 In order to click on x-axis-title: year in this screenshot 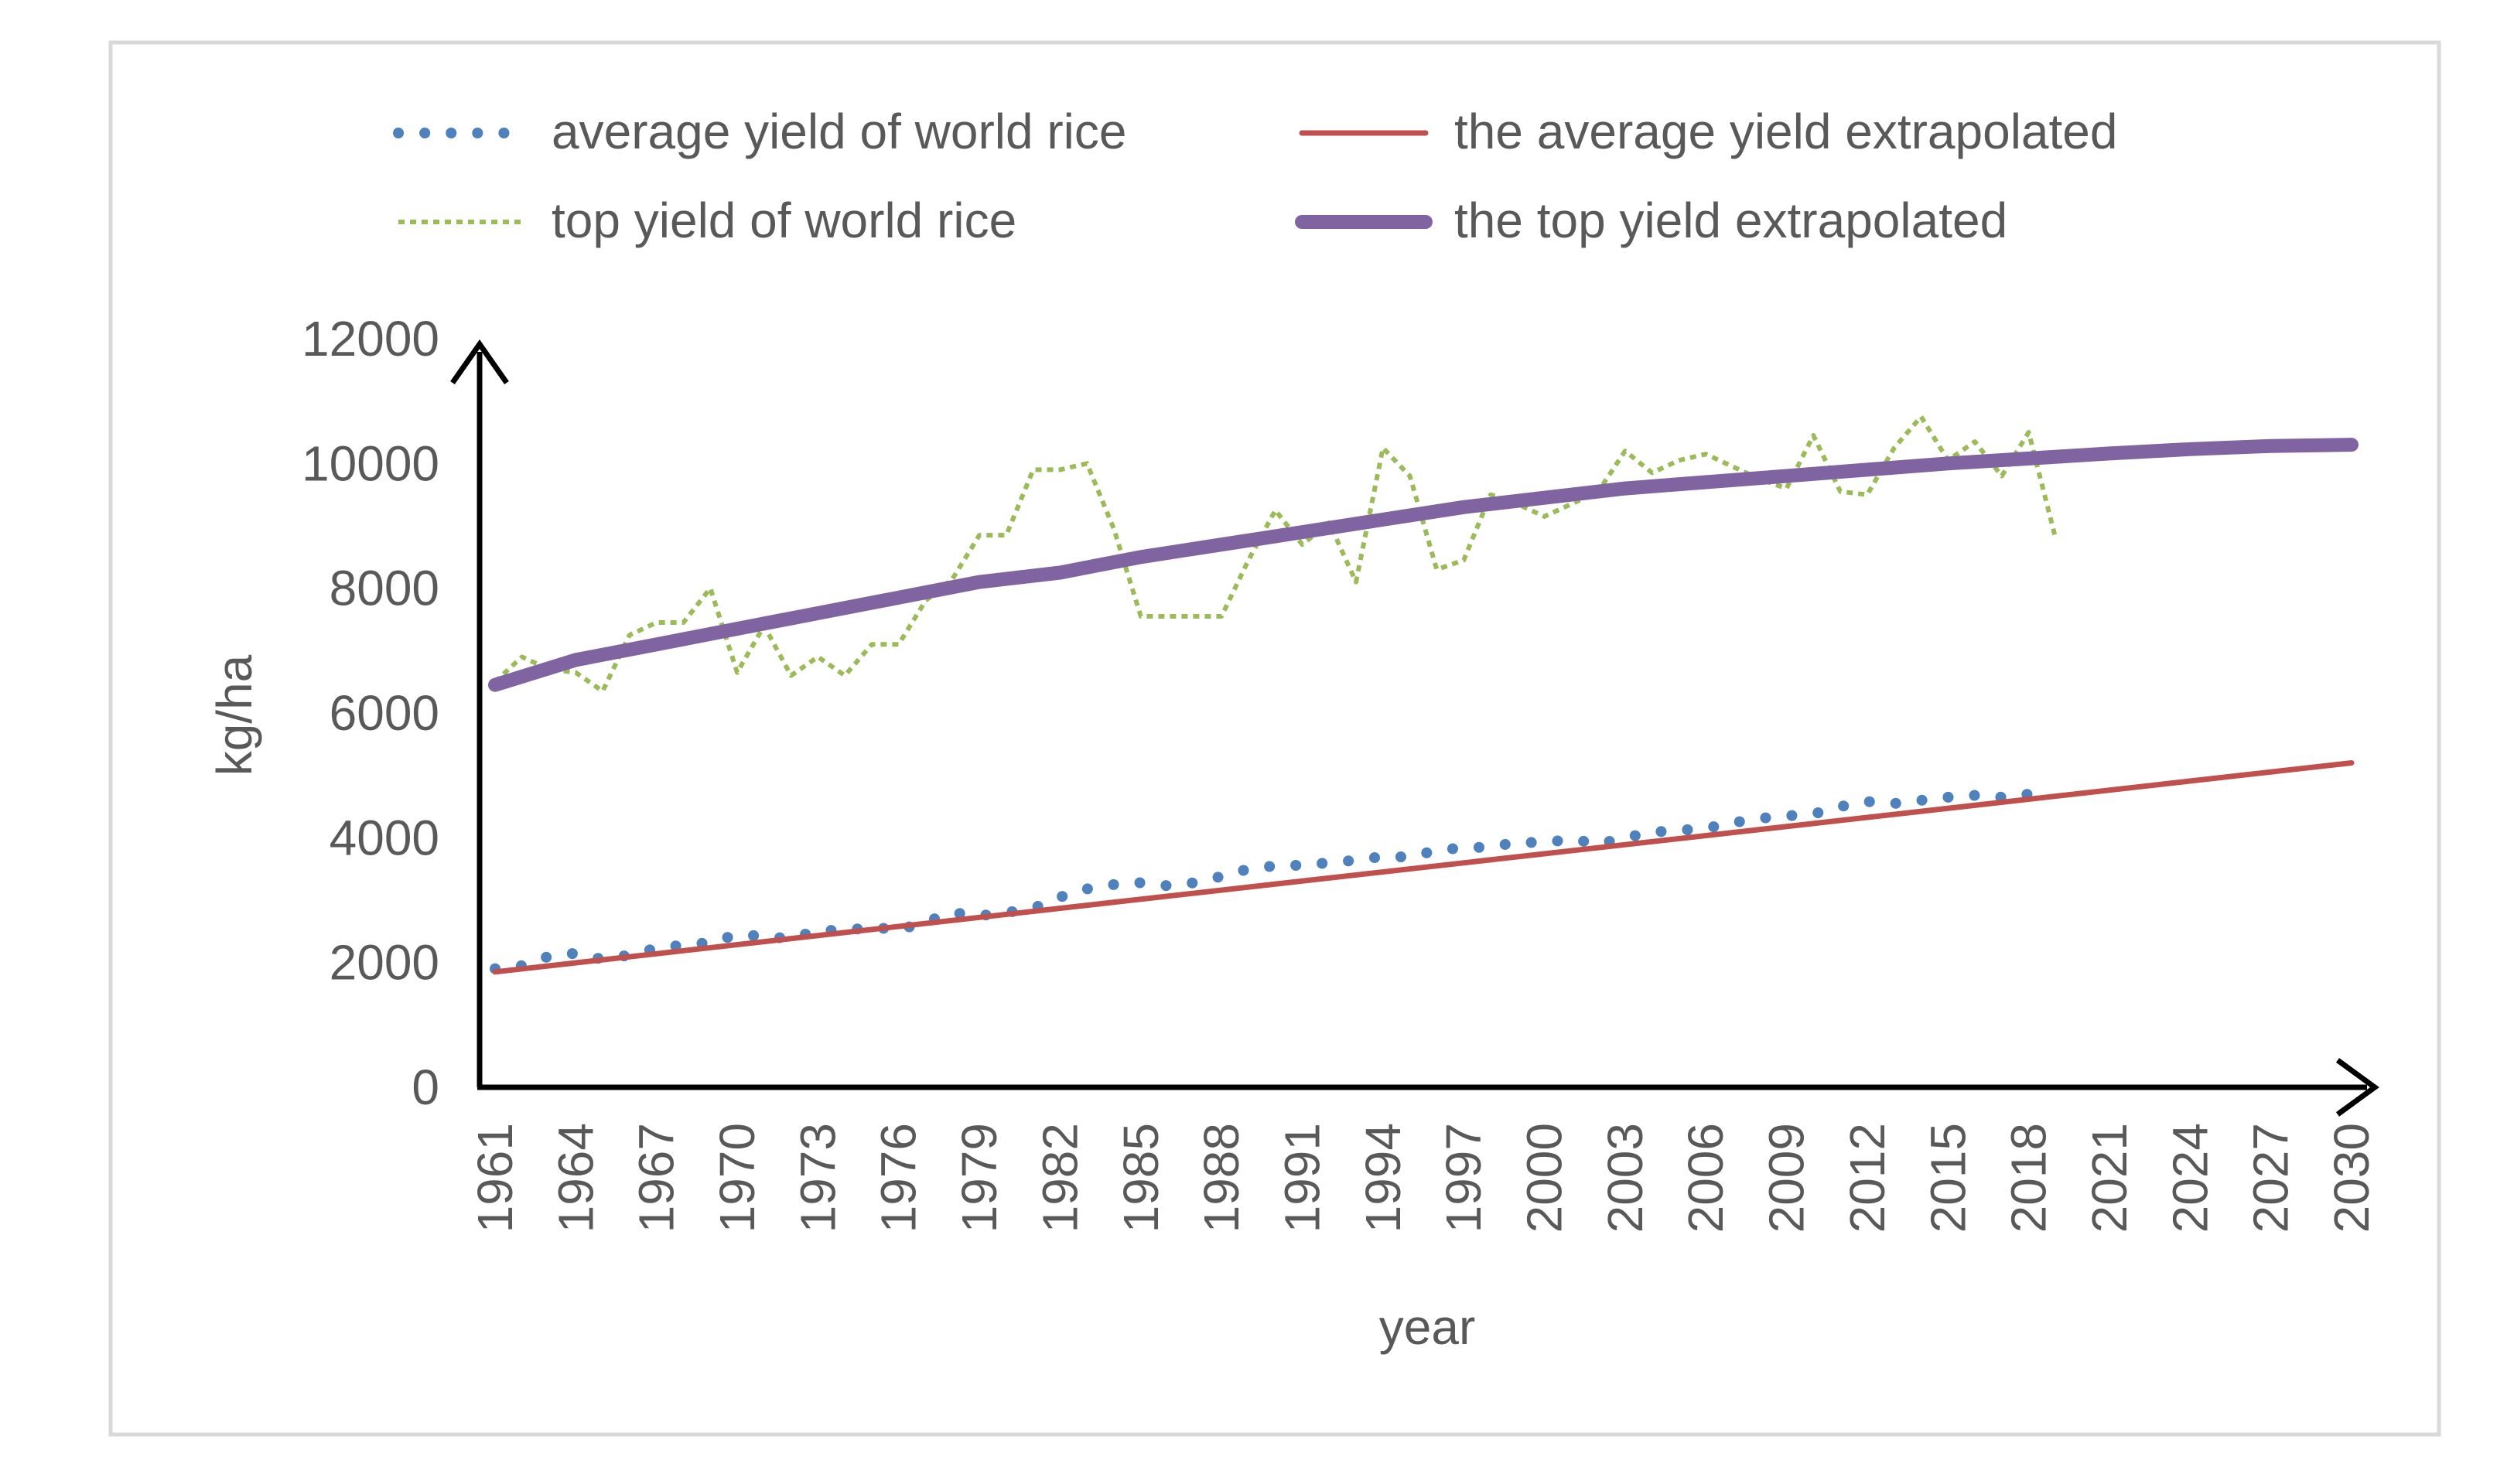, I will do `click(1427, 1327)`.